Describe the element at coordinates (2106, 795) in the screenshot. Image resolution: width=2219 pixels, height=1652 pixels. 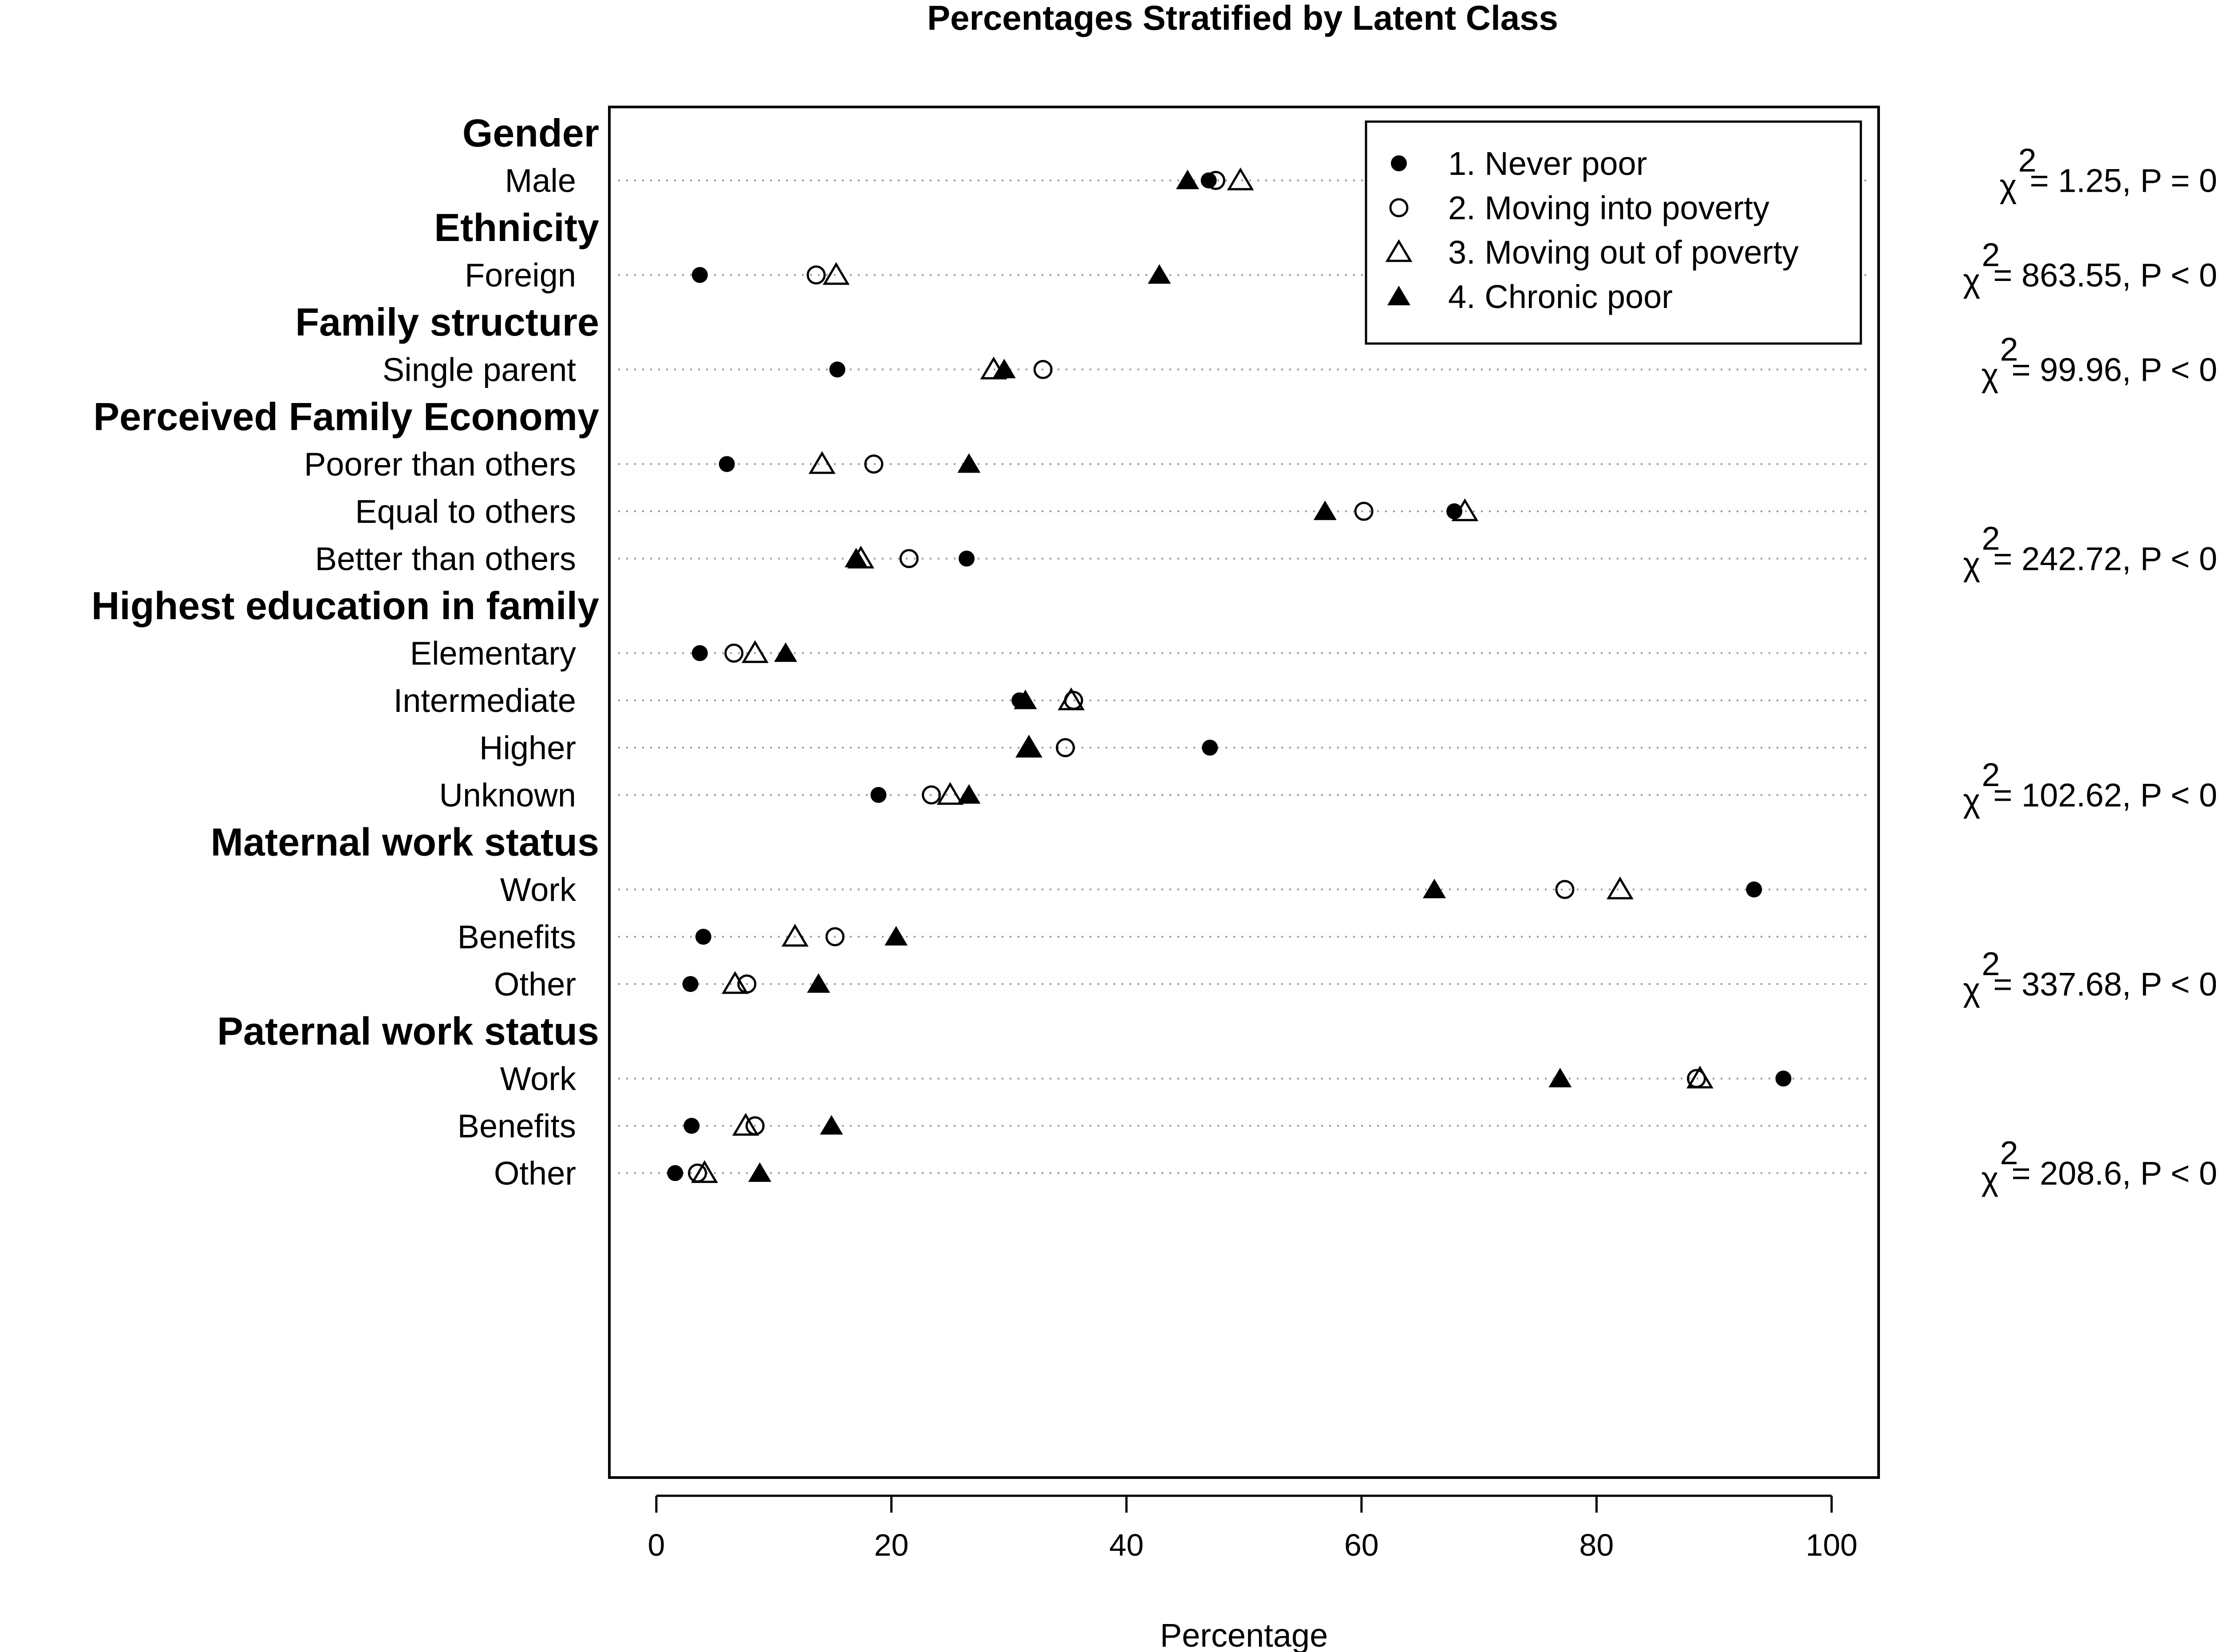
I see `chi-square-value: = 102.62, P < 0.001` at that location.